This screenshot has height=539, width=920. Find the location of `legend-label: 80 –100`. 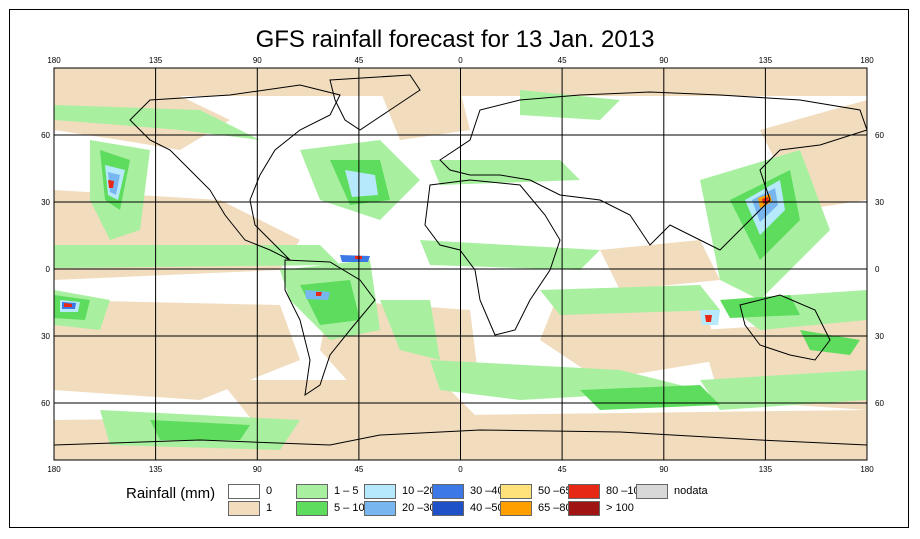

legend-label: 80 –100 is located at coordinates (626, 491).